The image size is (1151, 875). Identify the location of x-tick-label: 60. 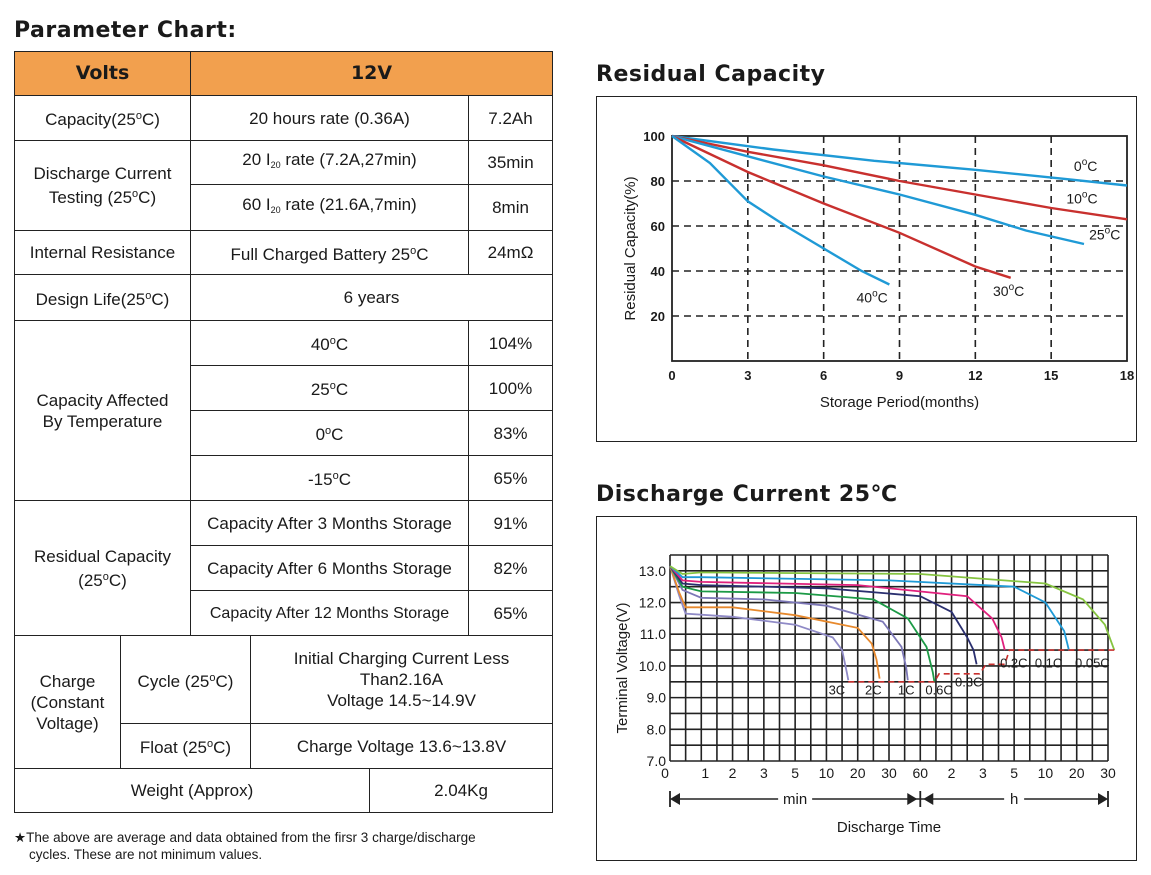
(920, 773).